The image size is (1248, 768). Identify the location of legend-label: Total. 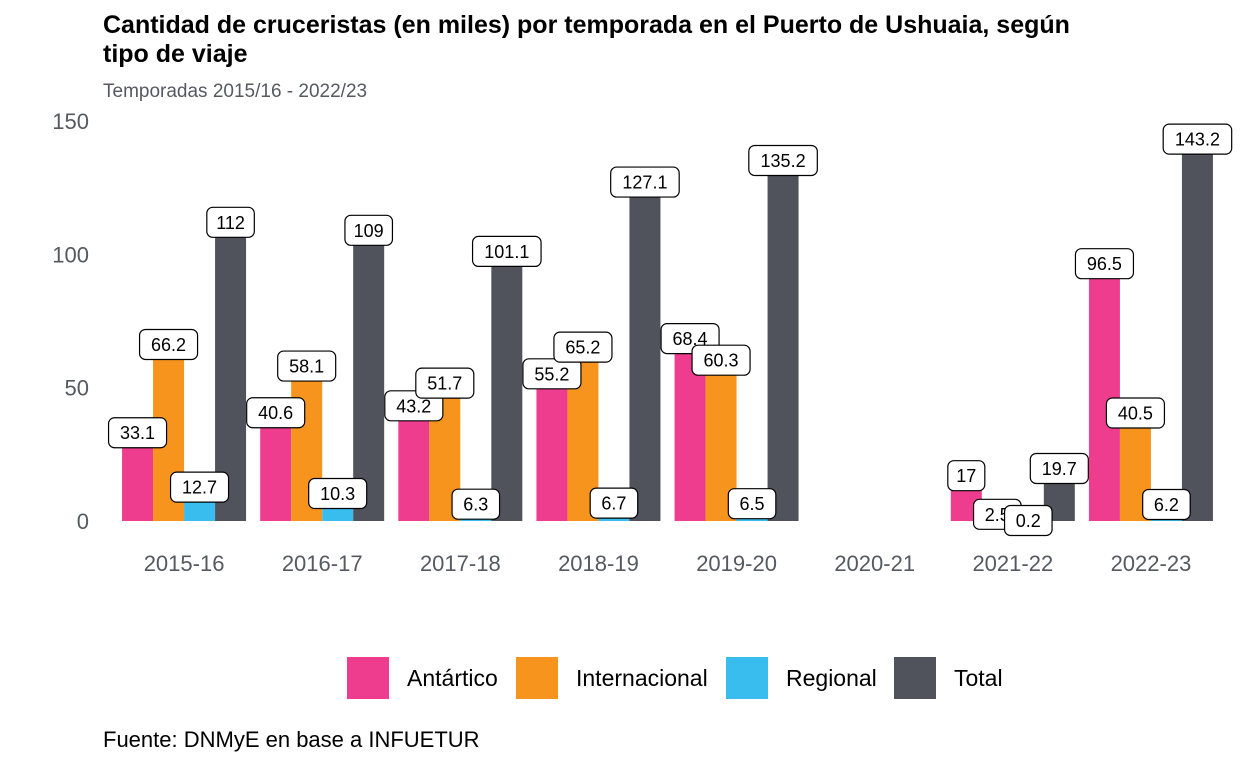
(978, 677).